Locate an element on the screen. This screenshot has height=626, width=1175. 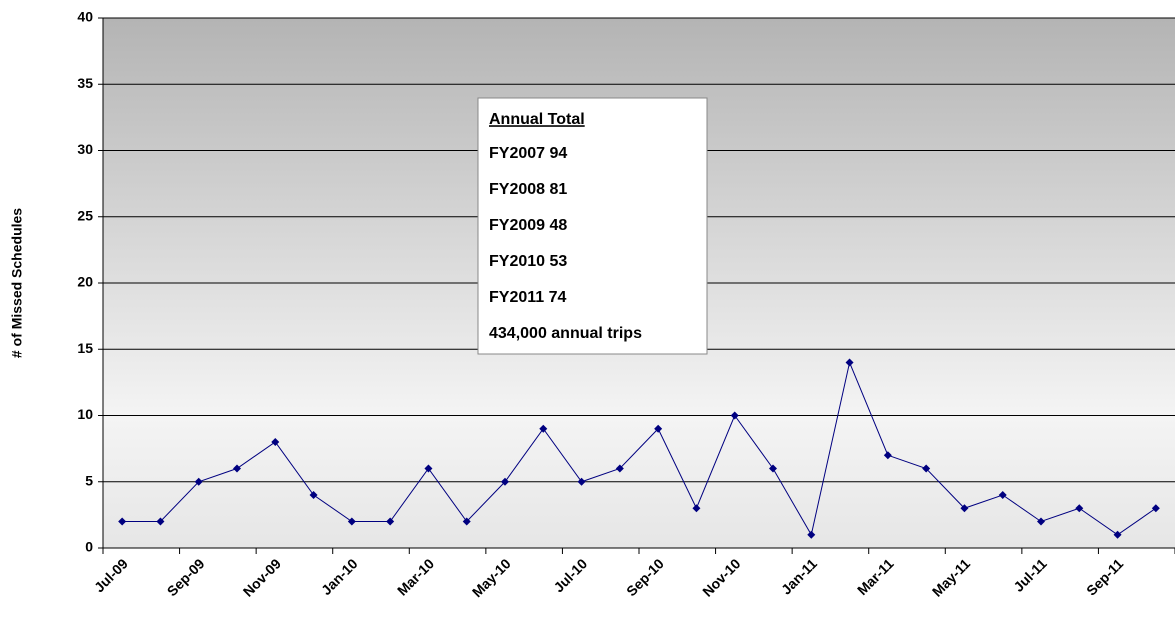
annotation-note: 434,000 annual trips is located at coordinates (565, 333).